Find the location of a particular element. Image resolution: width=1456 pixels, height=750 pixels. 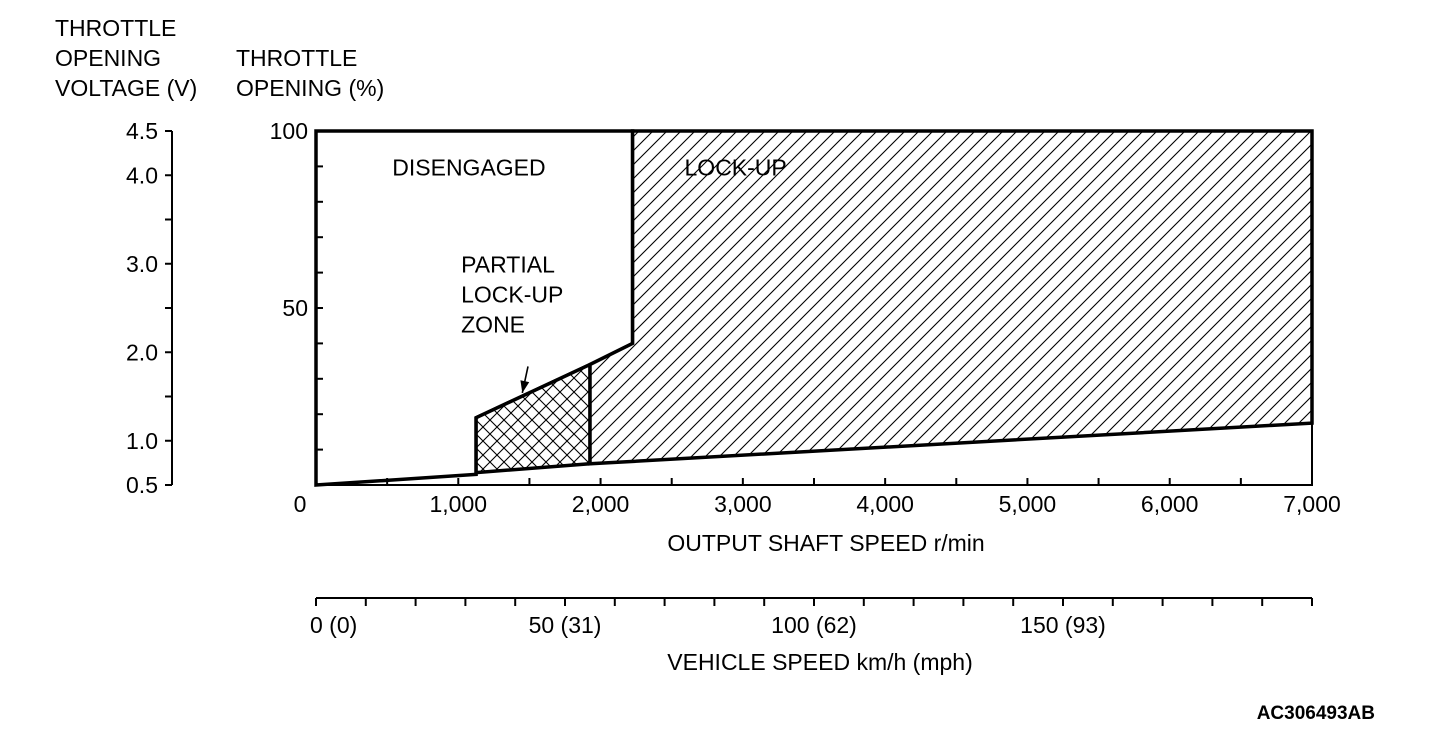

speed-tick-label: 4,000 is located at coordinates (885, 504).